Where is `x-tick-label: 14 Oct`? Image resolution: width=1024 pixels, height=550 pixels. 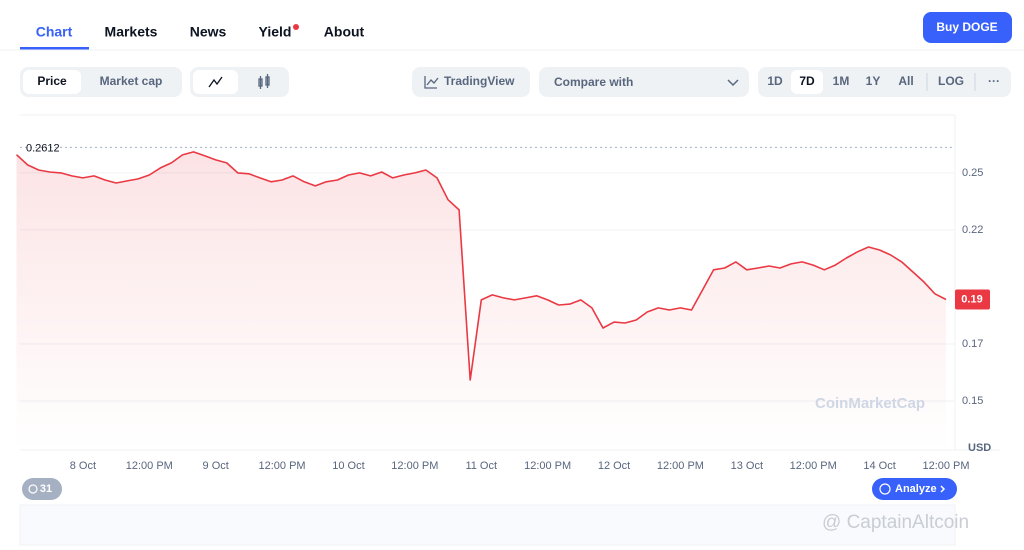 x-tick-label: 14 Oct is located at coordinates (879, 466).